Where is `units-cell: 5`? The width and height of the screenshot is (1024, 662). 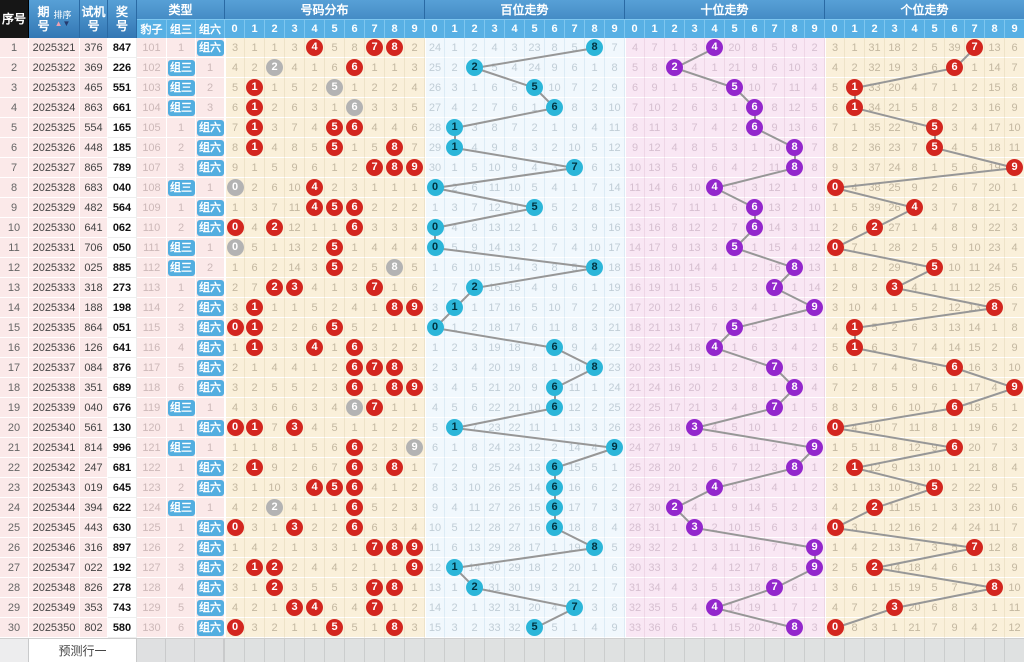 units-cell: 5 is located at coordinates (835, 348).